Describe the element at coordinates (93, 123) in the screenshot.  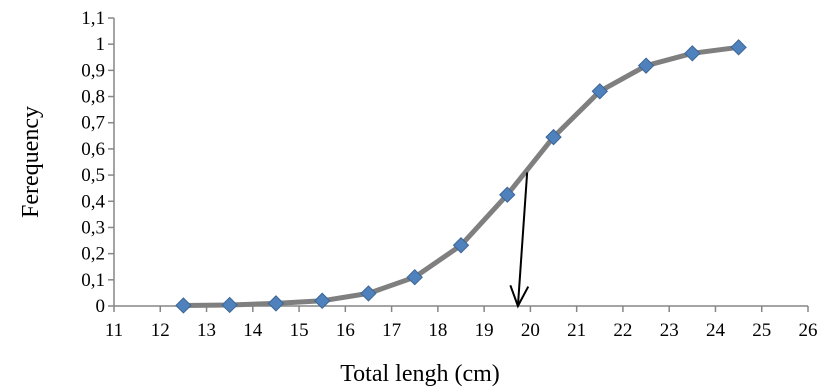
I see `y-tick-label: 0,7` at that location.